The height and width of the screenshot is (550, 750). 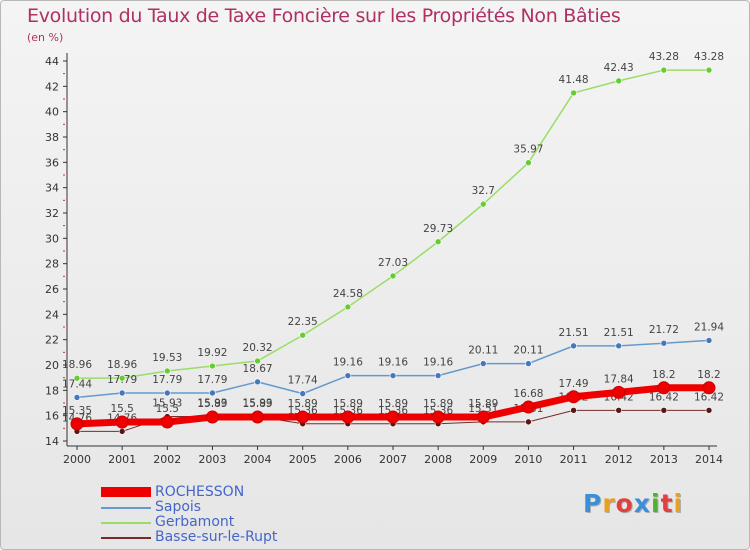 What do you see at coordinates (52, 112) in the screenshot?
I see `y-tick-label: 40` at bounding box center [52, 112].